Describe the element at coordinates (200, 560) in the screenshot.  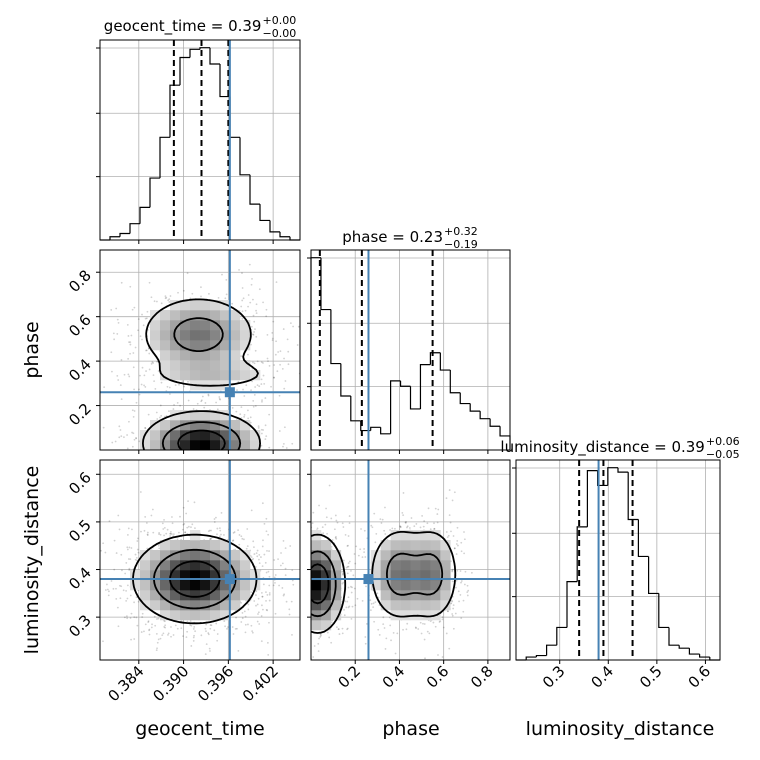
I see `density-panel-frame` at that location.